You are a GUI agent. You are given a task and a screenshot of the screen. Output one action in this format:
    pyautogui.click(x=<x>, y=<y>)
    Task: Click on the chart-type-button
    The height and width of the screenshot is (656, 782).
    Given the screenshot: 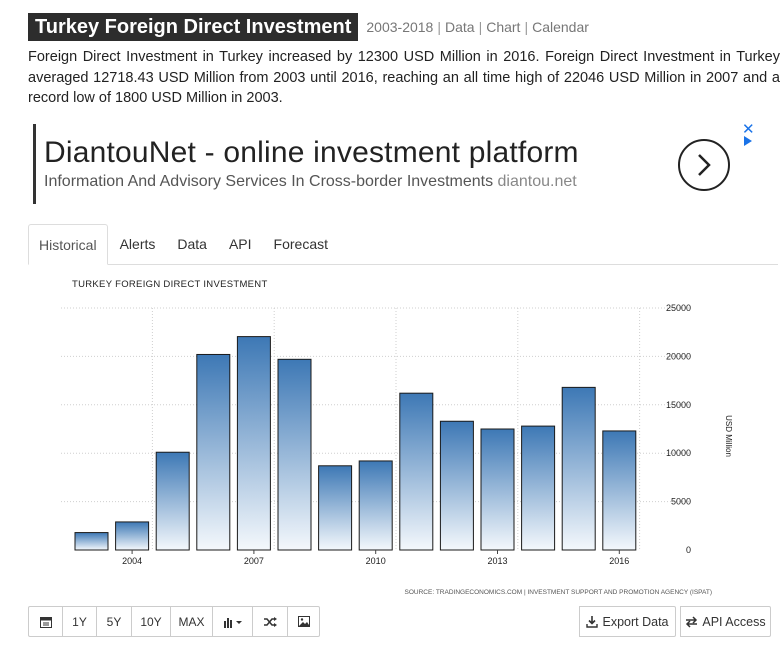 What is the action you would take?
    pyautogui.click(x=232, y=621)
    